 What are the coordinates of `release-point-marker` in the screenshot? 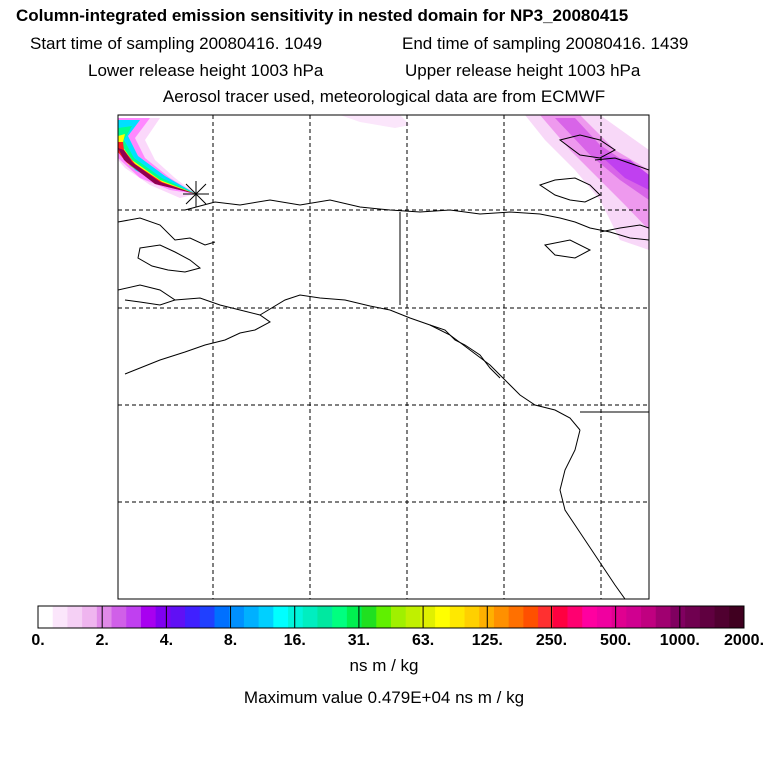 It's located at (196, 194).